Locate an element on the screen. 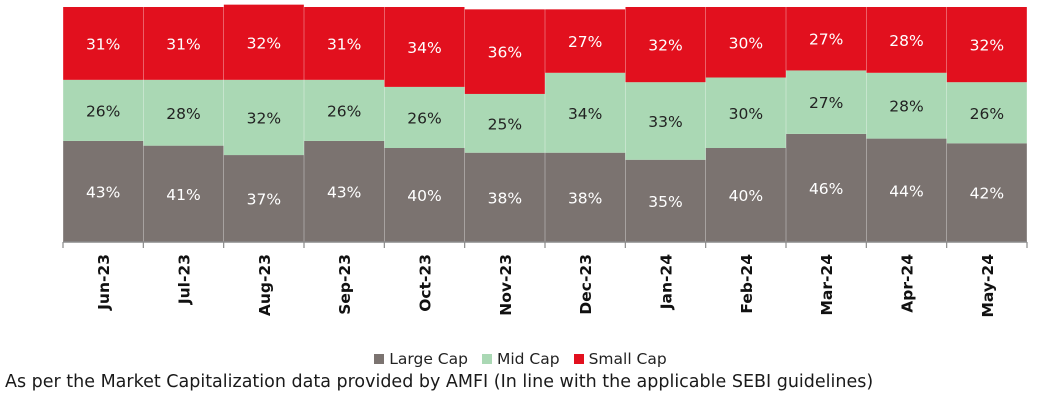  legend-label-large-cap: Large Cap is located at coordinates (428, 359).